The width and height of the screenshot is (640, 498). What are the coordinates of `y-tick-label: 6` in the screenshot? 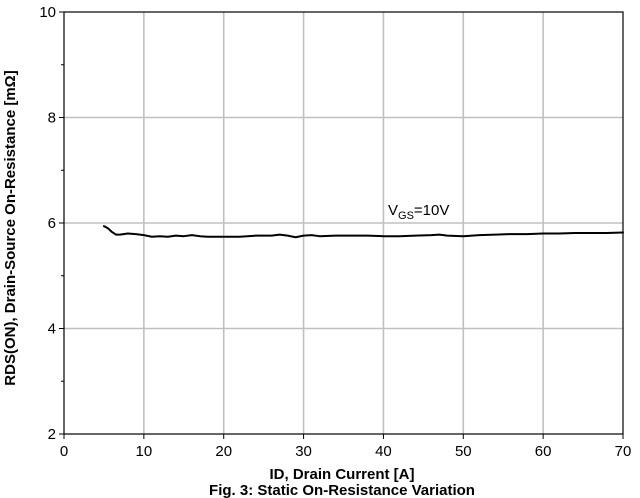 It's located at (52, 223).